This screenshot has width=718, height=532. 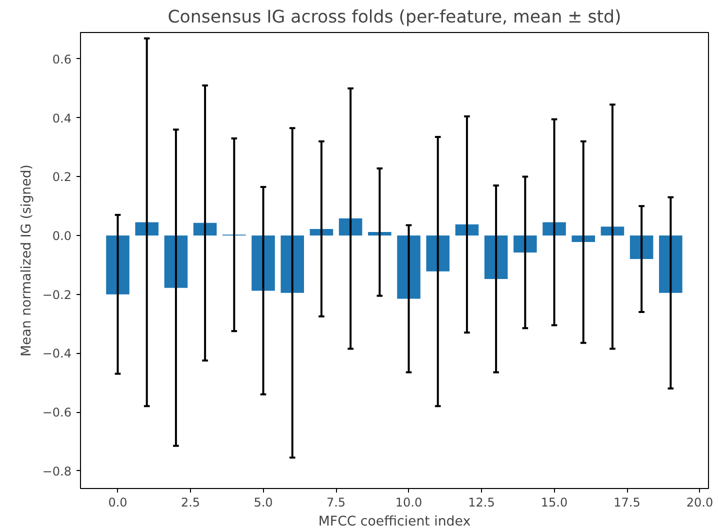 I want to click on x-tick-label: 15.0, so click(x=554, y=503).